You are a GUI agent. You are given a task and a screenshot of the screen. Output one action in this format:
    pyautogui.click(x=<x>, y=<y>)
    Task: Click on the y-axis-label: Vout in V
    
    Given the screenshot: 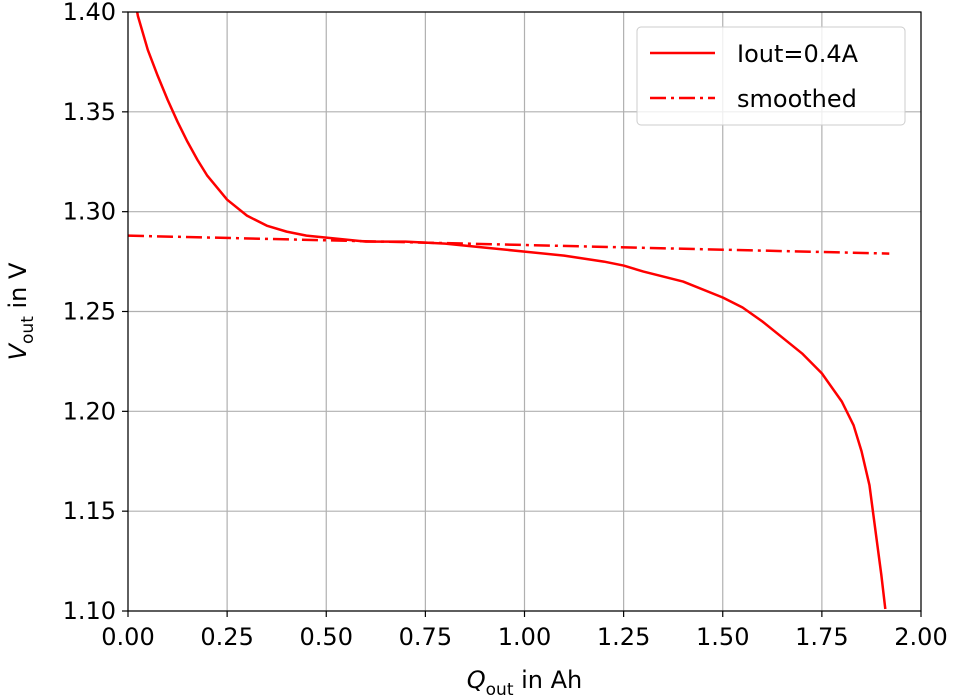 What is the action you would take?
    pyautogui.click(x=21, y=311)
    